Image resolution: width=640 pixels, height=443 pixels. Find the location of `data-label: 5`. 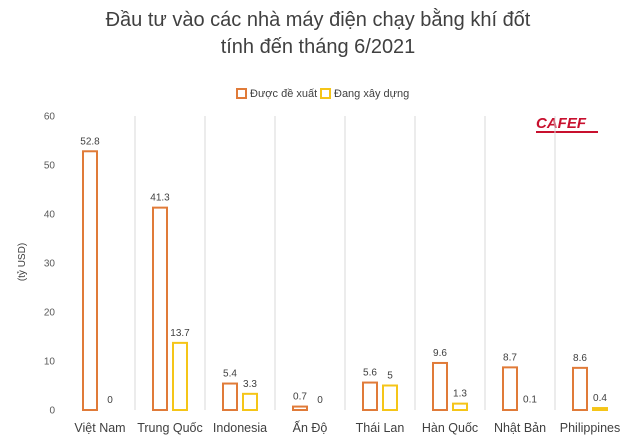

data-label: 5 is located at coordinates (390, 376).